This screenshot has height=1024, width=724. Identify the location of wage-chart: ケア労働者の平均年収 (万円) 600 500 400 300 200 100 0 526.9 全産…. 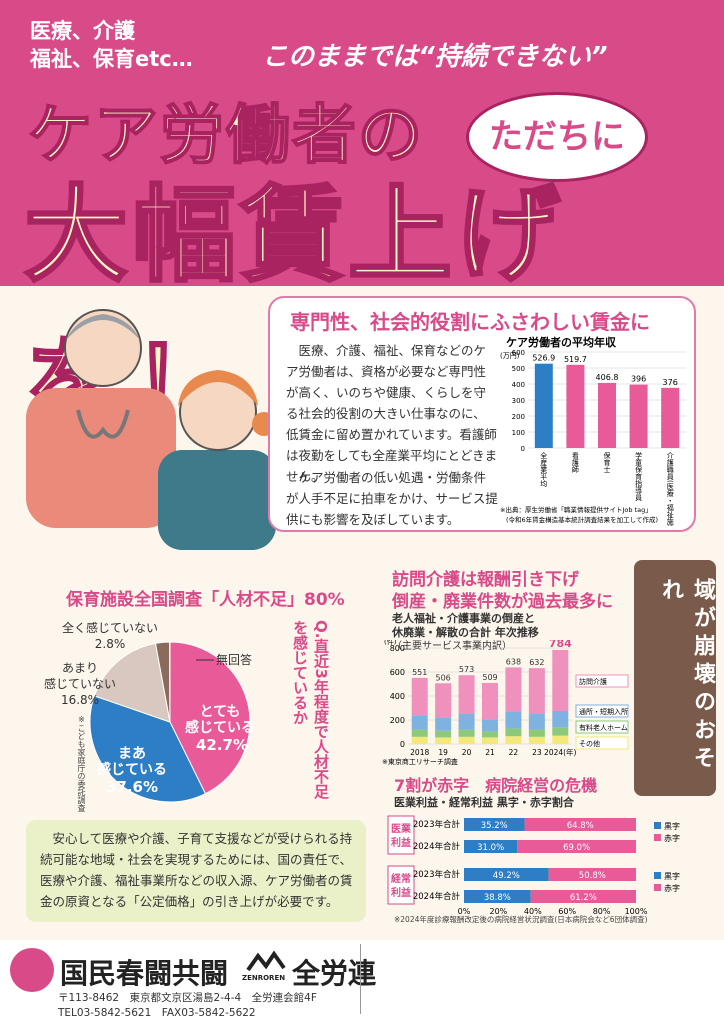
(595, 438).